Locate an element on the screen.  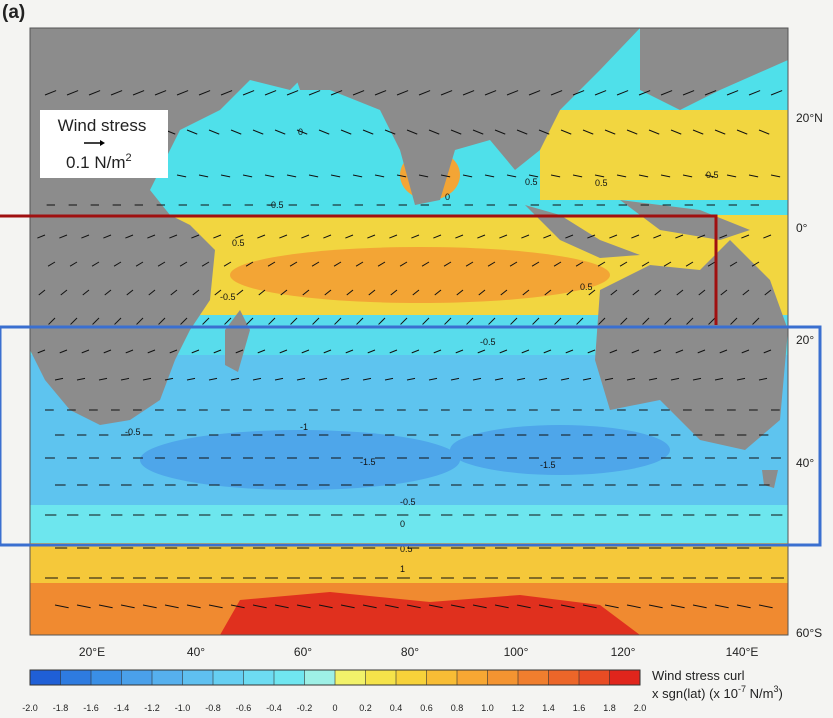
contour-label: -0.5 is located at coordinates (488, 342).